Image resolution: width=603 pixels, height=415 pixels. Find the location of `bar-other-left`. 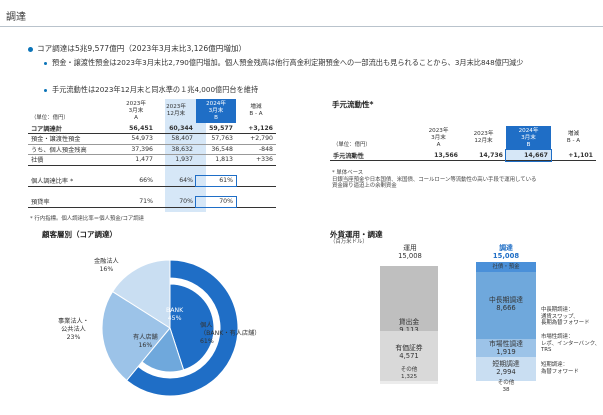

bar-other-left is located at coordinates (409, 382).